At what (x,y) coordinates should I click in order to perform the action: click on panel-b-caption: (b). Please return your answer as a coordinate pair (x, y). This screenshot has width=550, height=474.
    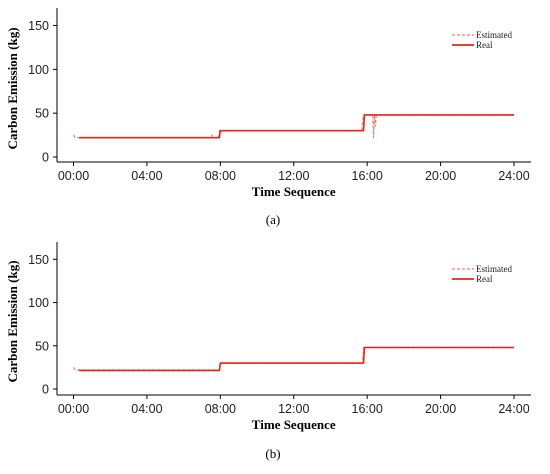
    Looking at the image, I should click on (272, 453).